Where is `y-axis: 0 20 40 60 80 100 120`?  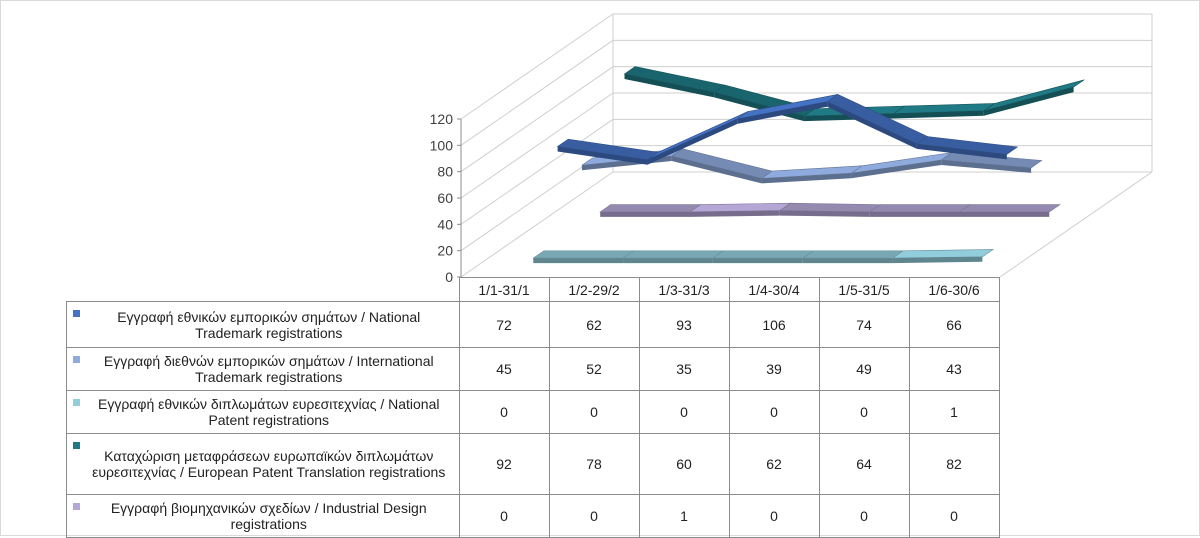
y-axis: 0 20 40 60 80 100 120 is located at coordinates (446, 198).